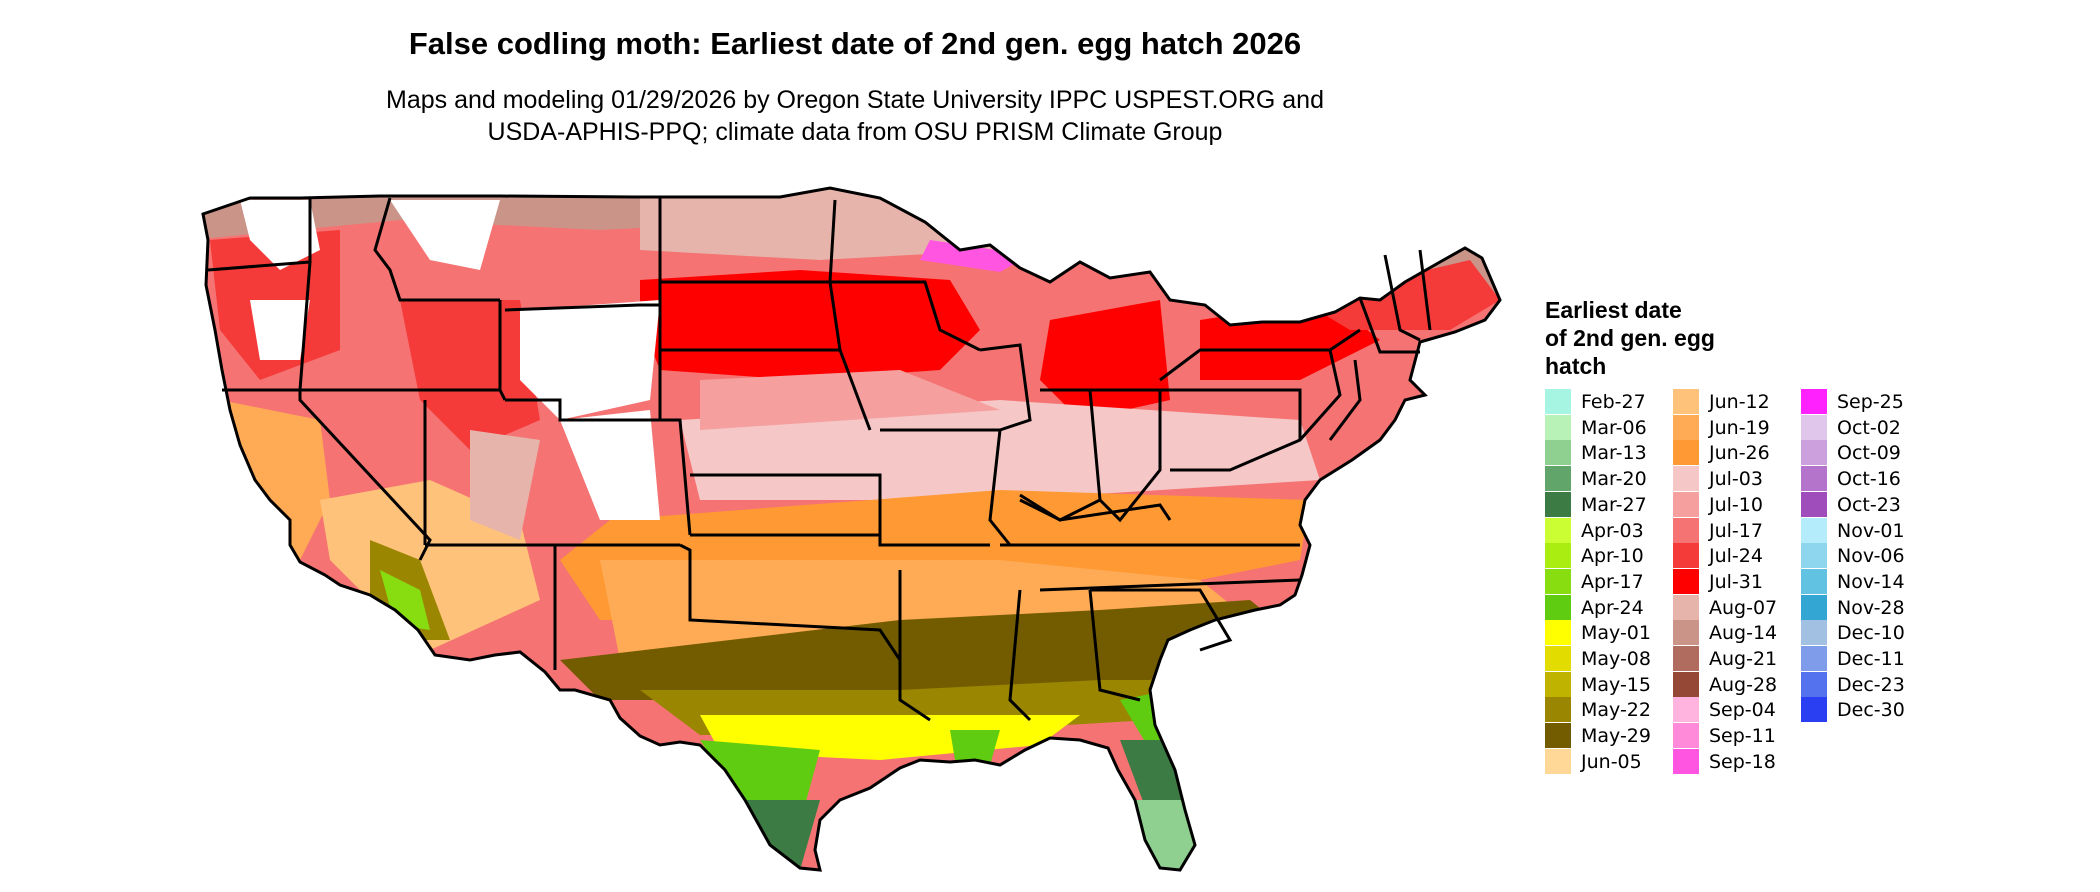  I want to click on legend-label: Jul-10, so click(1736, 504).